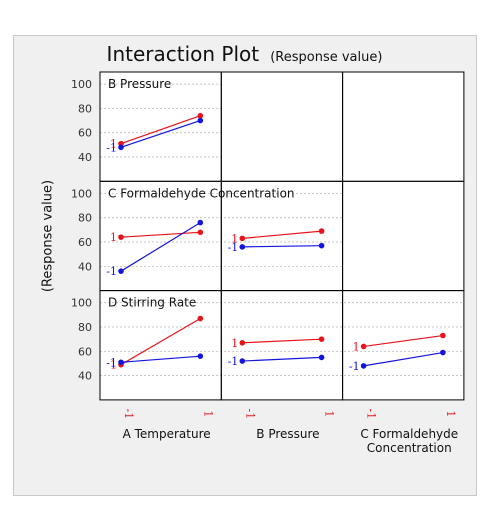 This screenshot has height=507, width=489. I want to click on x-factor-label: A Temperature, so click(167, 434).